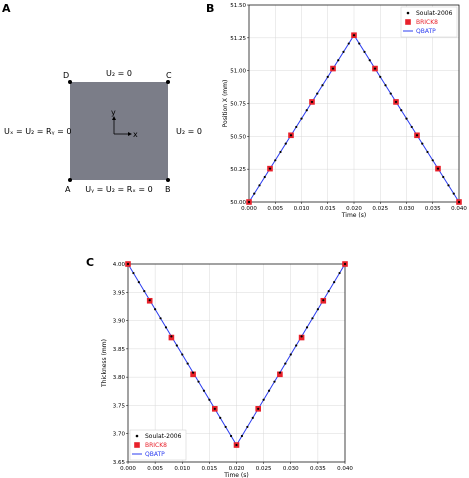 This screenshot has height=478, width=469. What do you see at coordinates (137, 436) in the screenshot?
I see `chart-c-legend-soulat-2006-marker` at bounding box center [137, 436].